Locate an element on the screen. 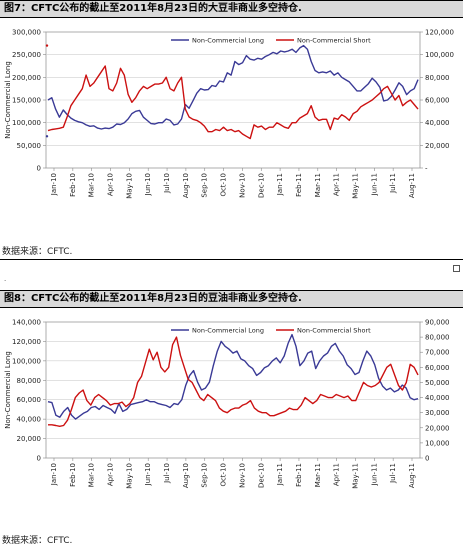 The height and width of the screenshot is (546, 463). fig7-left-tick-label: 0 is located at coordinates (39, 169).